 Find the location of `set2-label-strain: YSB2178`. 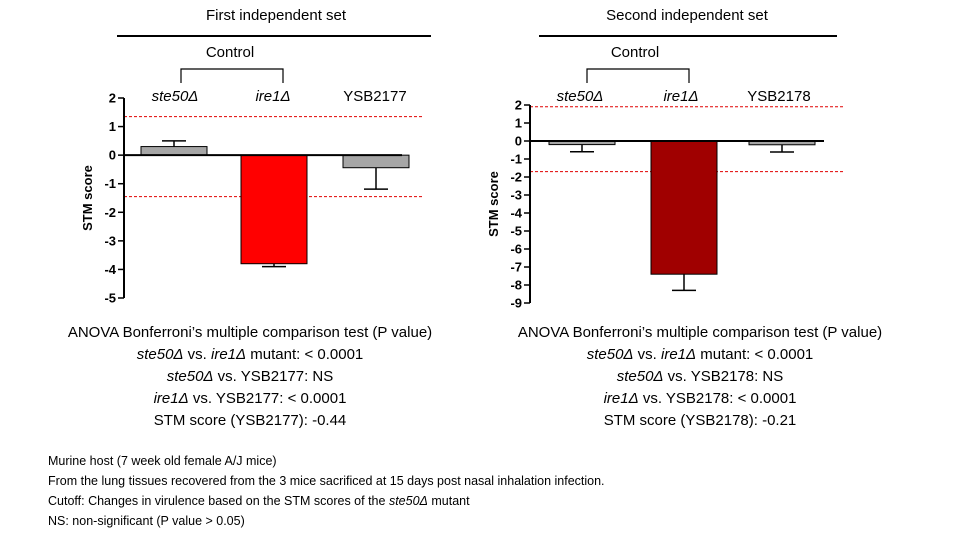

set2-label-strain: YSB2178 is located at coordinates (779, 96).